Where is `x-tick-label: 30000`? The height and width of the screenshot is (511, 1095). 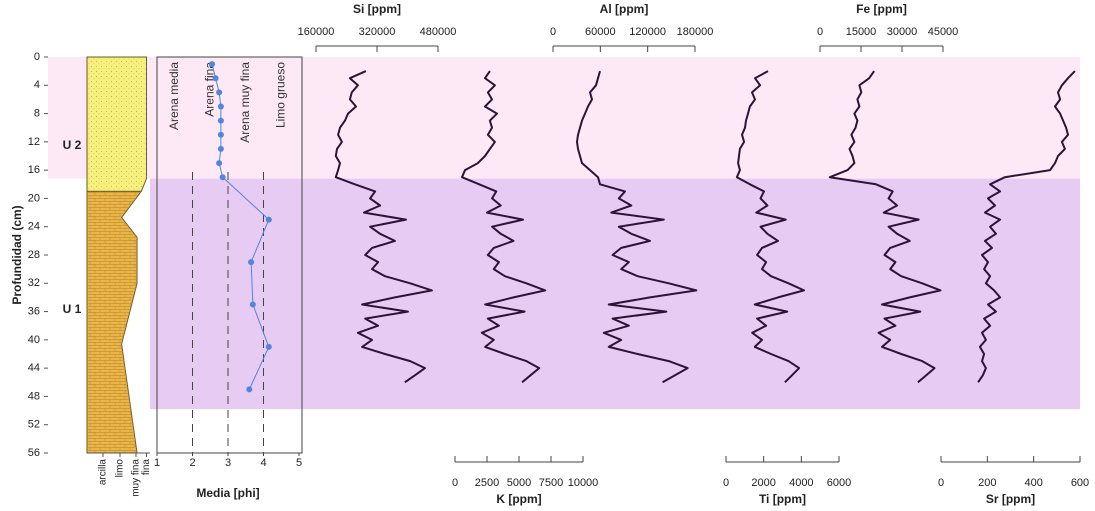
x-tick-label: 30000 is located at coordinates (902, 32).